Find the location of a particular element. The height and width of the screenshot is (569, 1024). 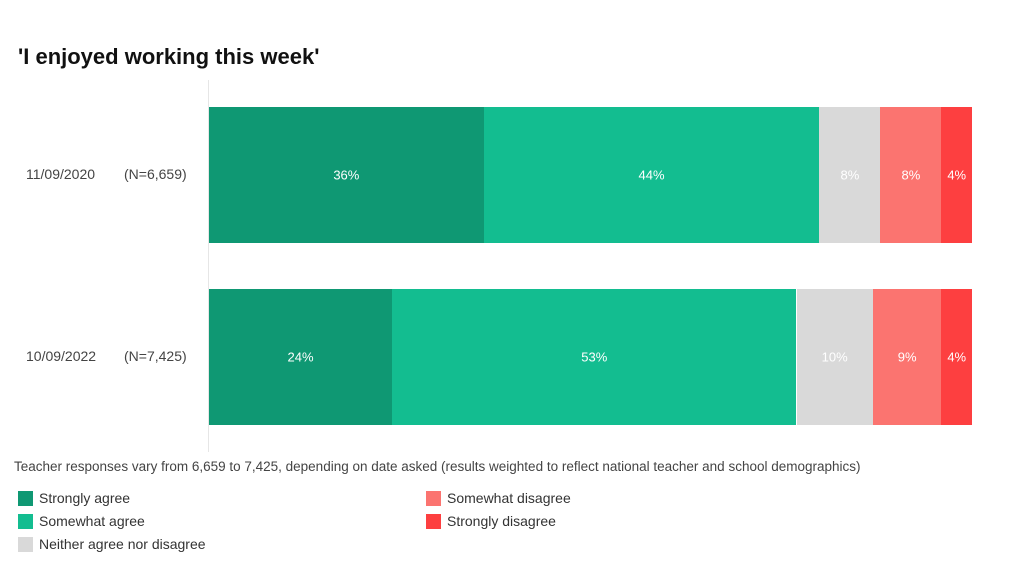

row-n-label: (N=7,425) is located at coordinates (155, 356).